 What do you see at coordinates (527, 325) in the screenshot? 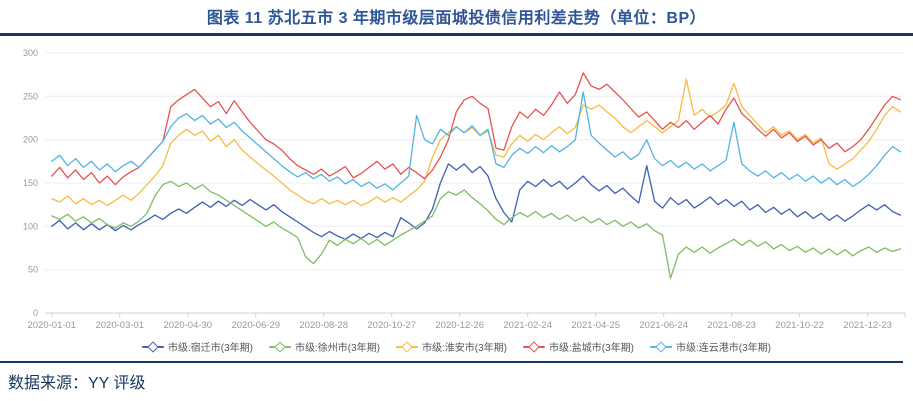
I see `x-axis-tick-label: 2021-02-24` at bounding box center [527, 325].